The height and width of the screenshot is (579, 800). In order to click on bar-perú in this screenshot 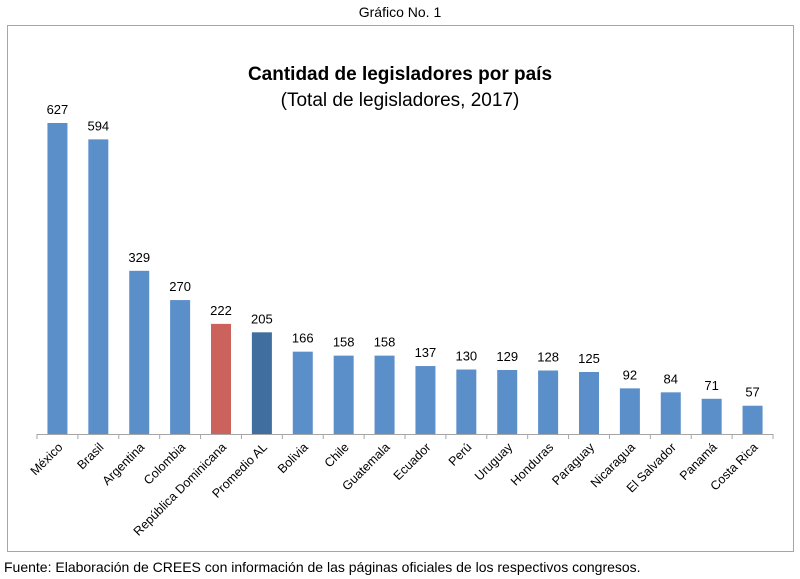, I will do `click(466, 401)`.